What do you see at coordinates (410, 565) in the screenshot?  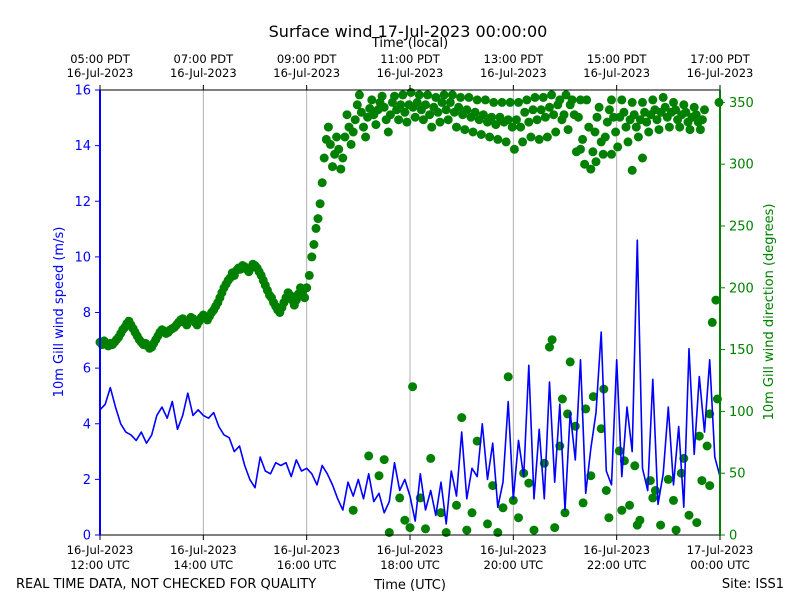 I see `bottom-tick-time: 18:00 UTC` at bounding box center [410, 565].